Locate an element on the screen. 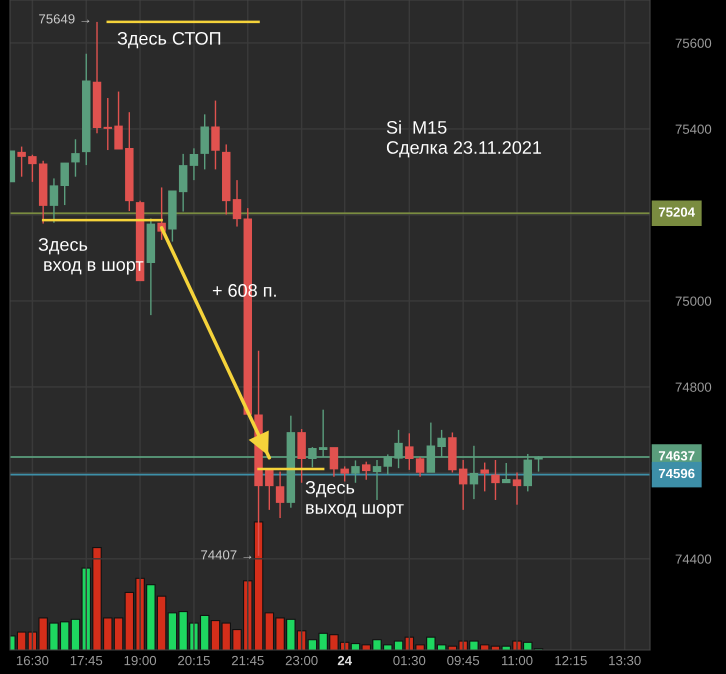 This screenshot has height=674, width=726. annotation: 74407 → is located at coordinates (226, 555).